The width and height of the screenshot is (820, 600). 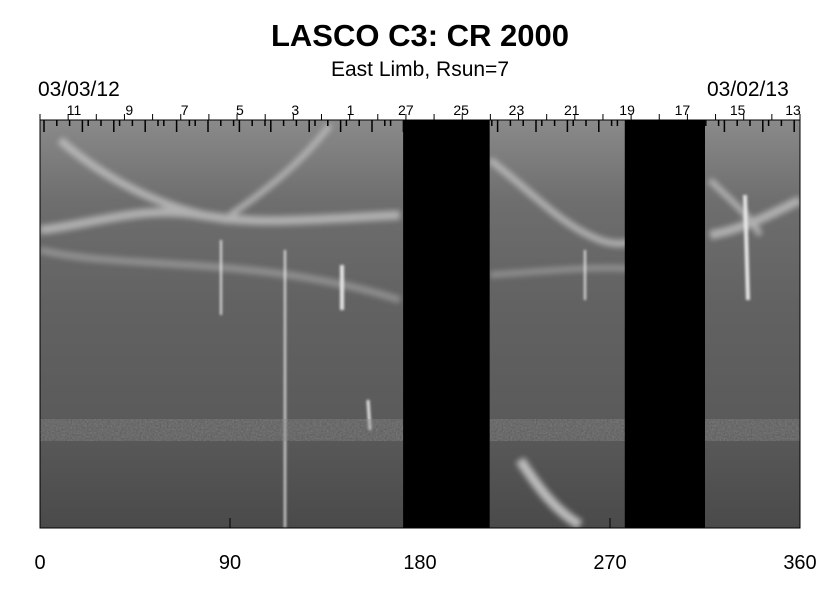 What do you see at coordinates (419, 563) in the screenshot?
I see `x-tick-label: 180` at bounding box center [419, 563].